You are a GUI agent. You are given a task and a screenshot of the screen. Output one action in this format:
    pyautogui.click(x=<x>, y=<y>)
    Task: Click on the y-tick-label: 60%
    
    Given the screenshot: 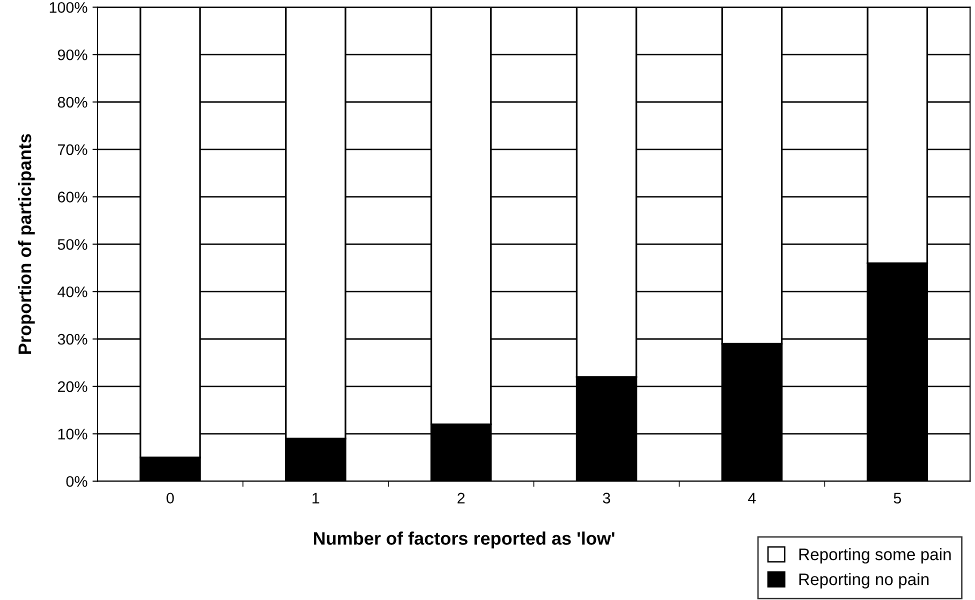 What is the action you would take?
    pyautogui.click(x=73, y=197)
    